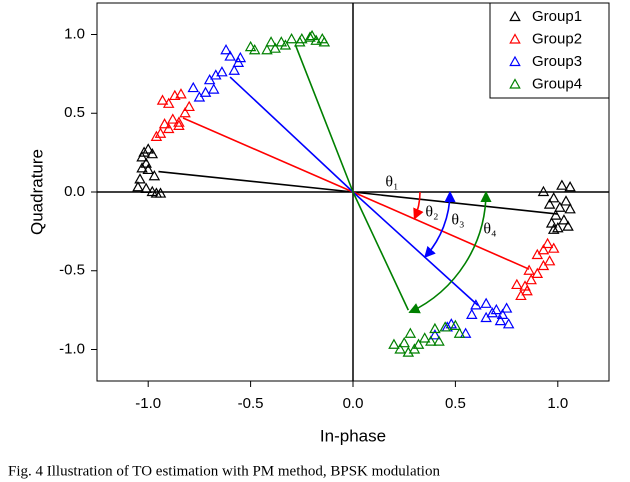  What do you see at coordinates (431, 212) in the screenshot?
I see `angle-label: θ₂` at bounding box center [431, 212].